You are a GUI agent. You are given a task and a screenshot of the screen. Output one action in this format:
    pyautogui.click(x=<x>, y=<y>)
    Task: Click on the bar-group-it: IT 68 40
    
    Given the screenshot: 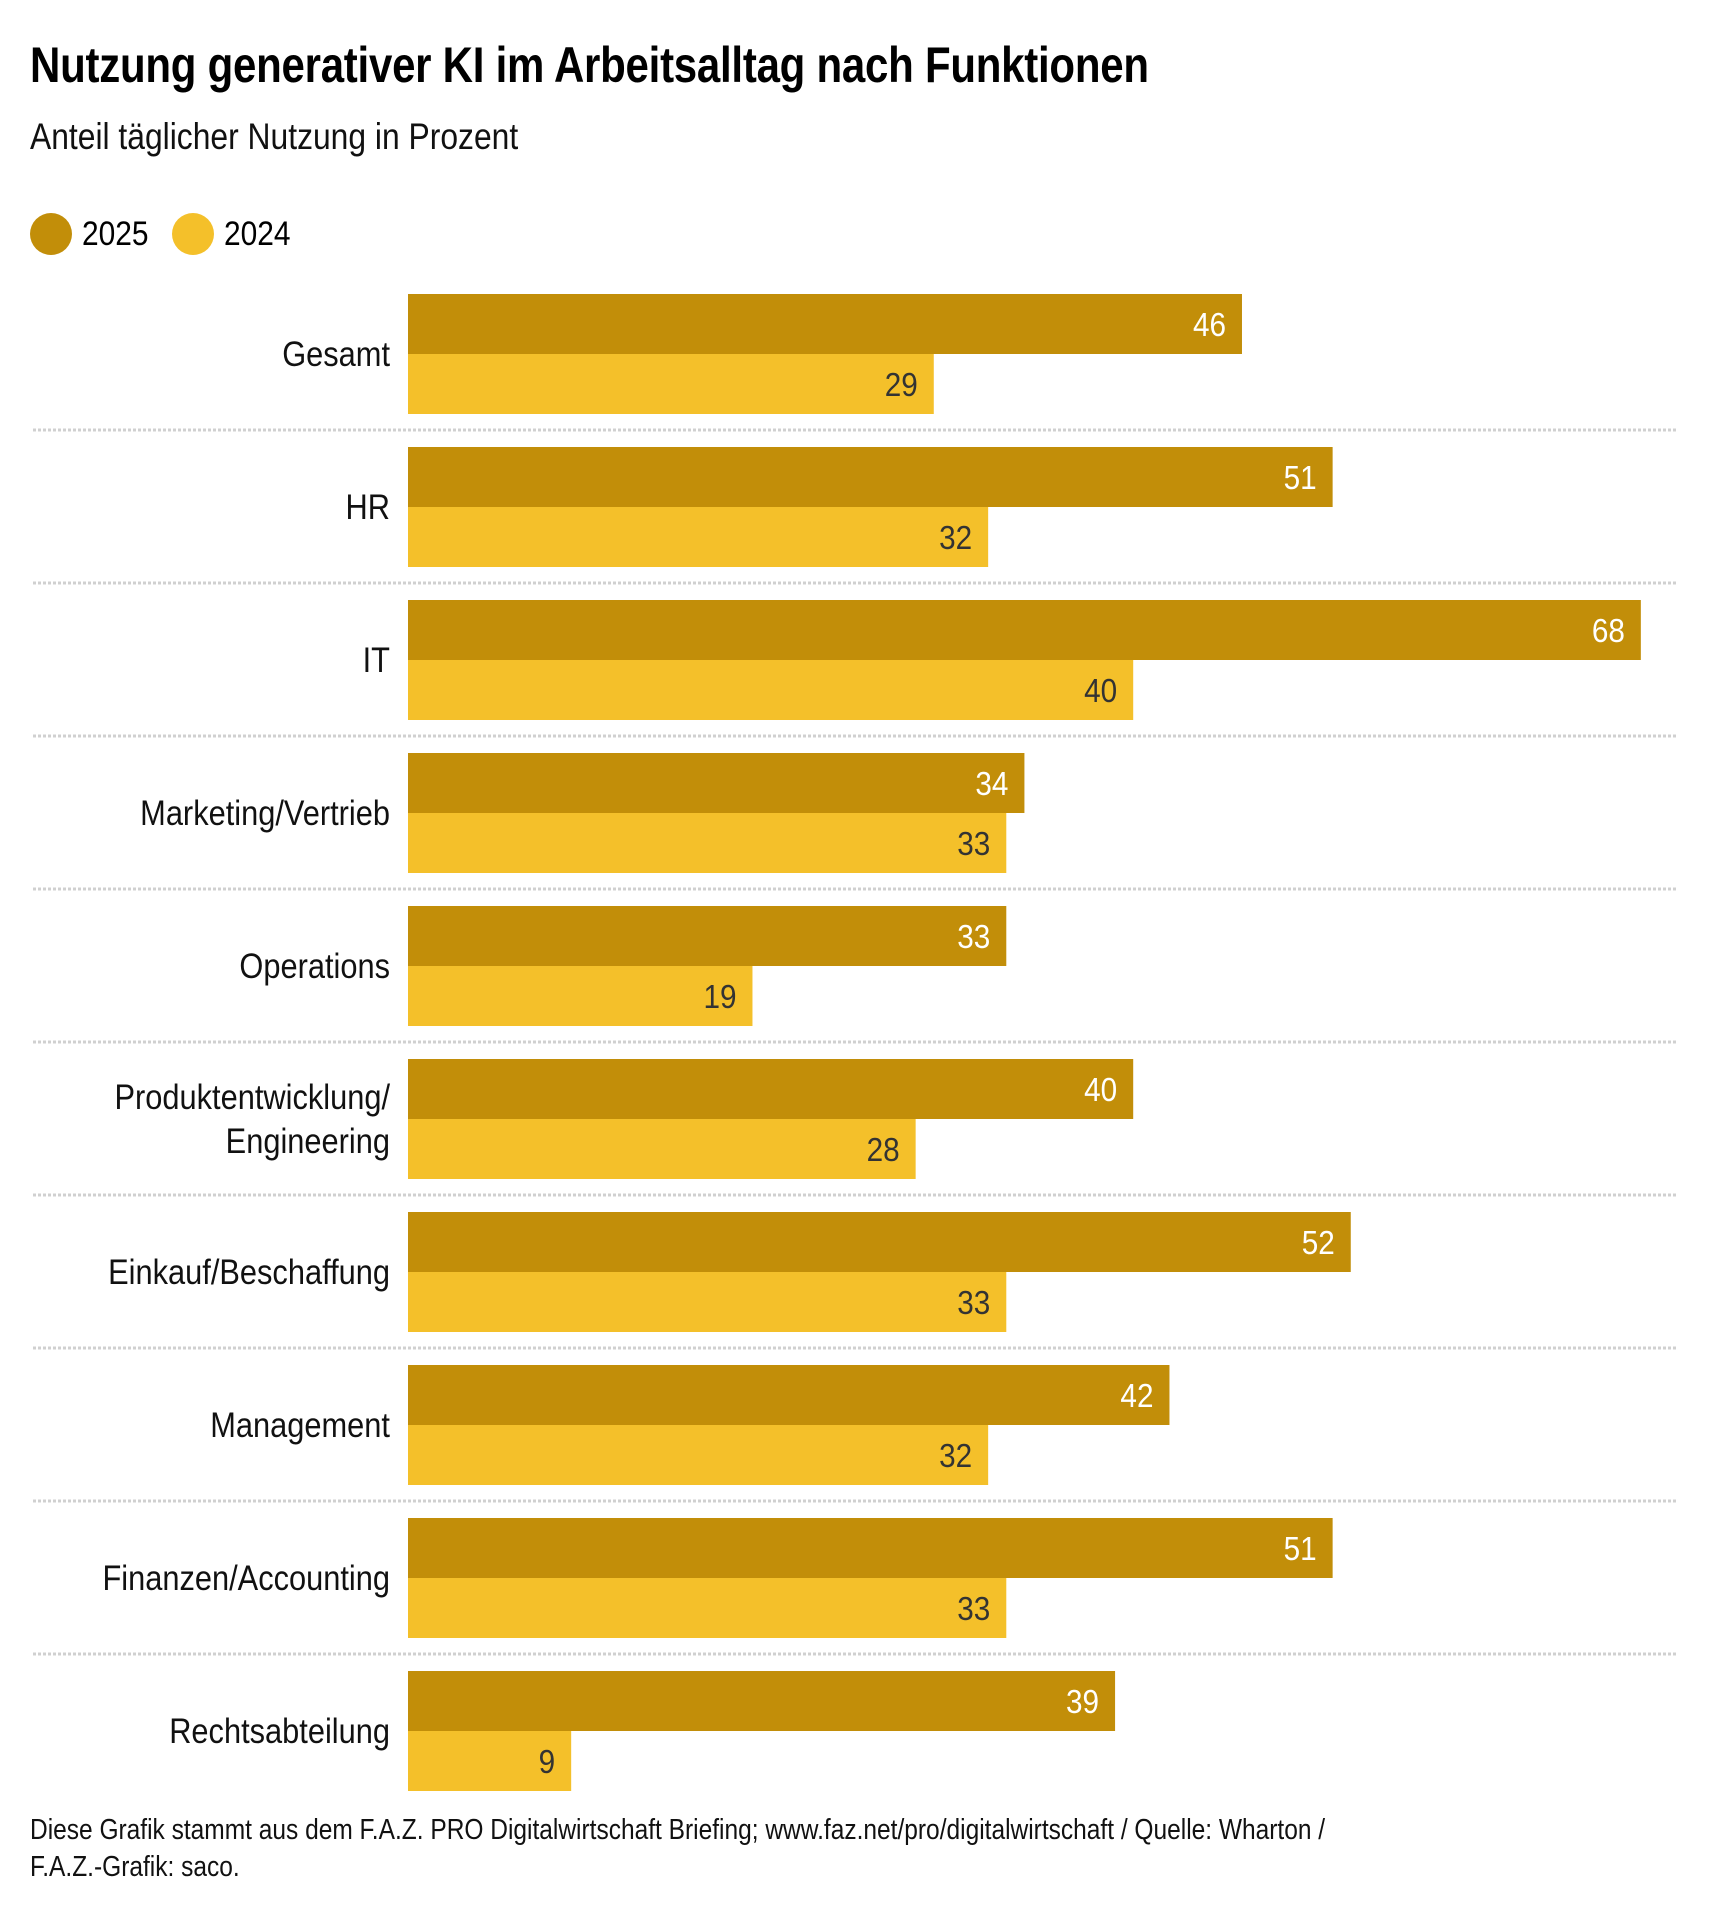 What is the action you would take?
    pyautogui.click(x=1002, y=660)
    